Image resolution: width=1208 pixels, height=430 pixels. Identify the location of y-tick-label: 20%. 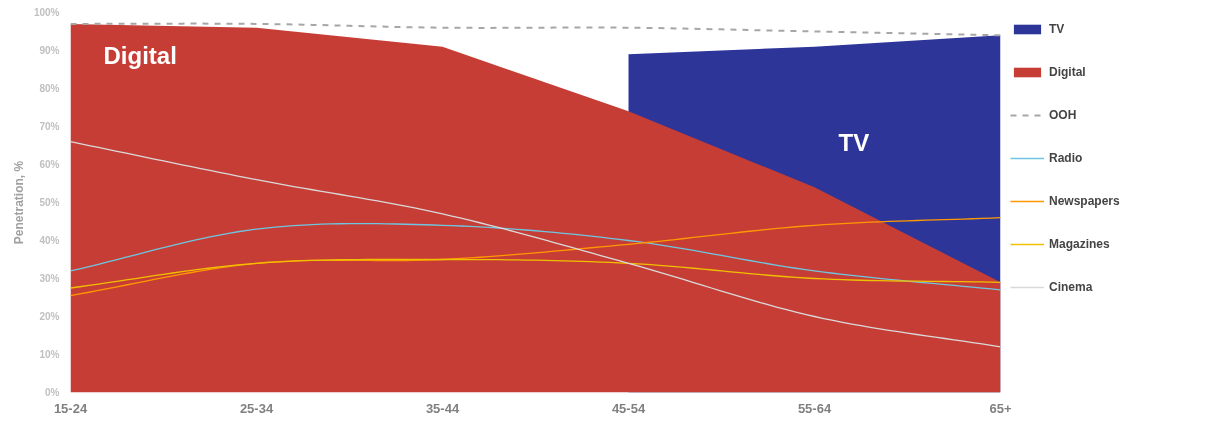
(49, 316).